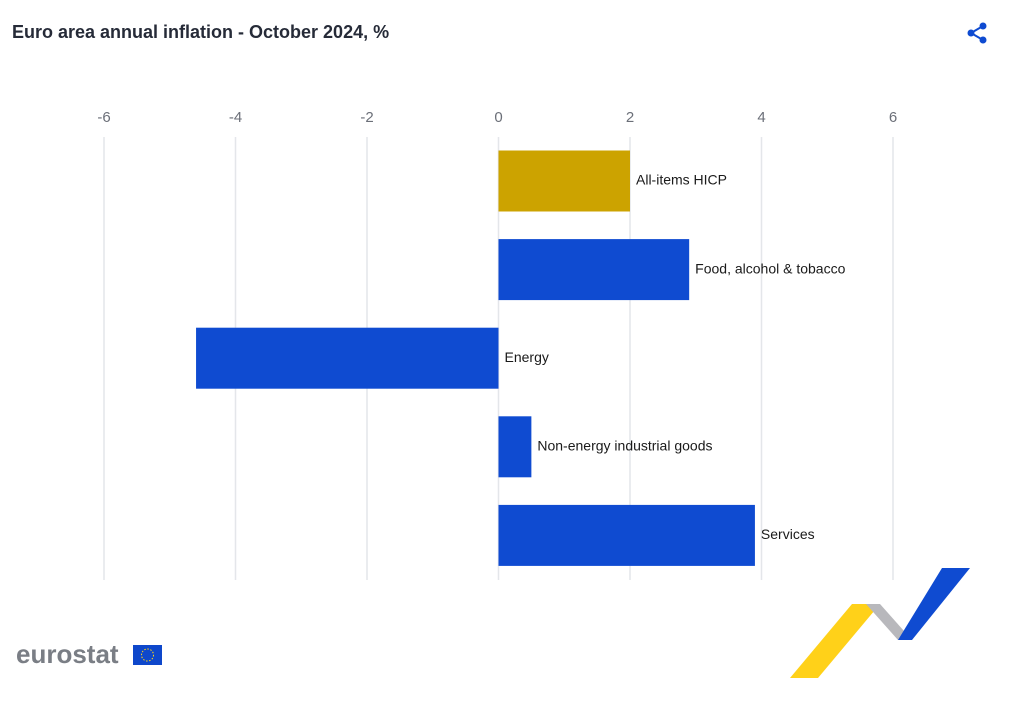  Describe the element at coordinates (788, 534) in the screenshot. I see `category-label: Services` at that location.